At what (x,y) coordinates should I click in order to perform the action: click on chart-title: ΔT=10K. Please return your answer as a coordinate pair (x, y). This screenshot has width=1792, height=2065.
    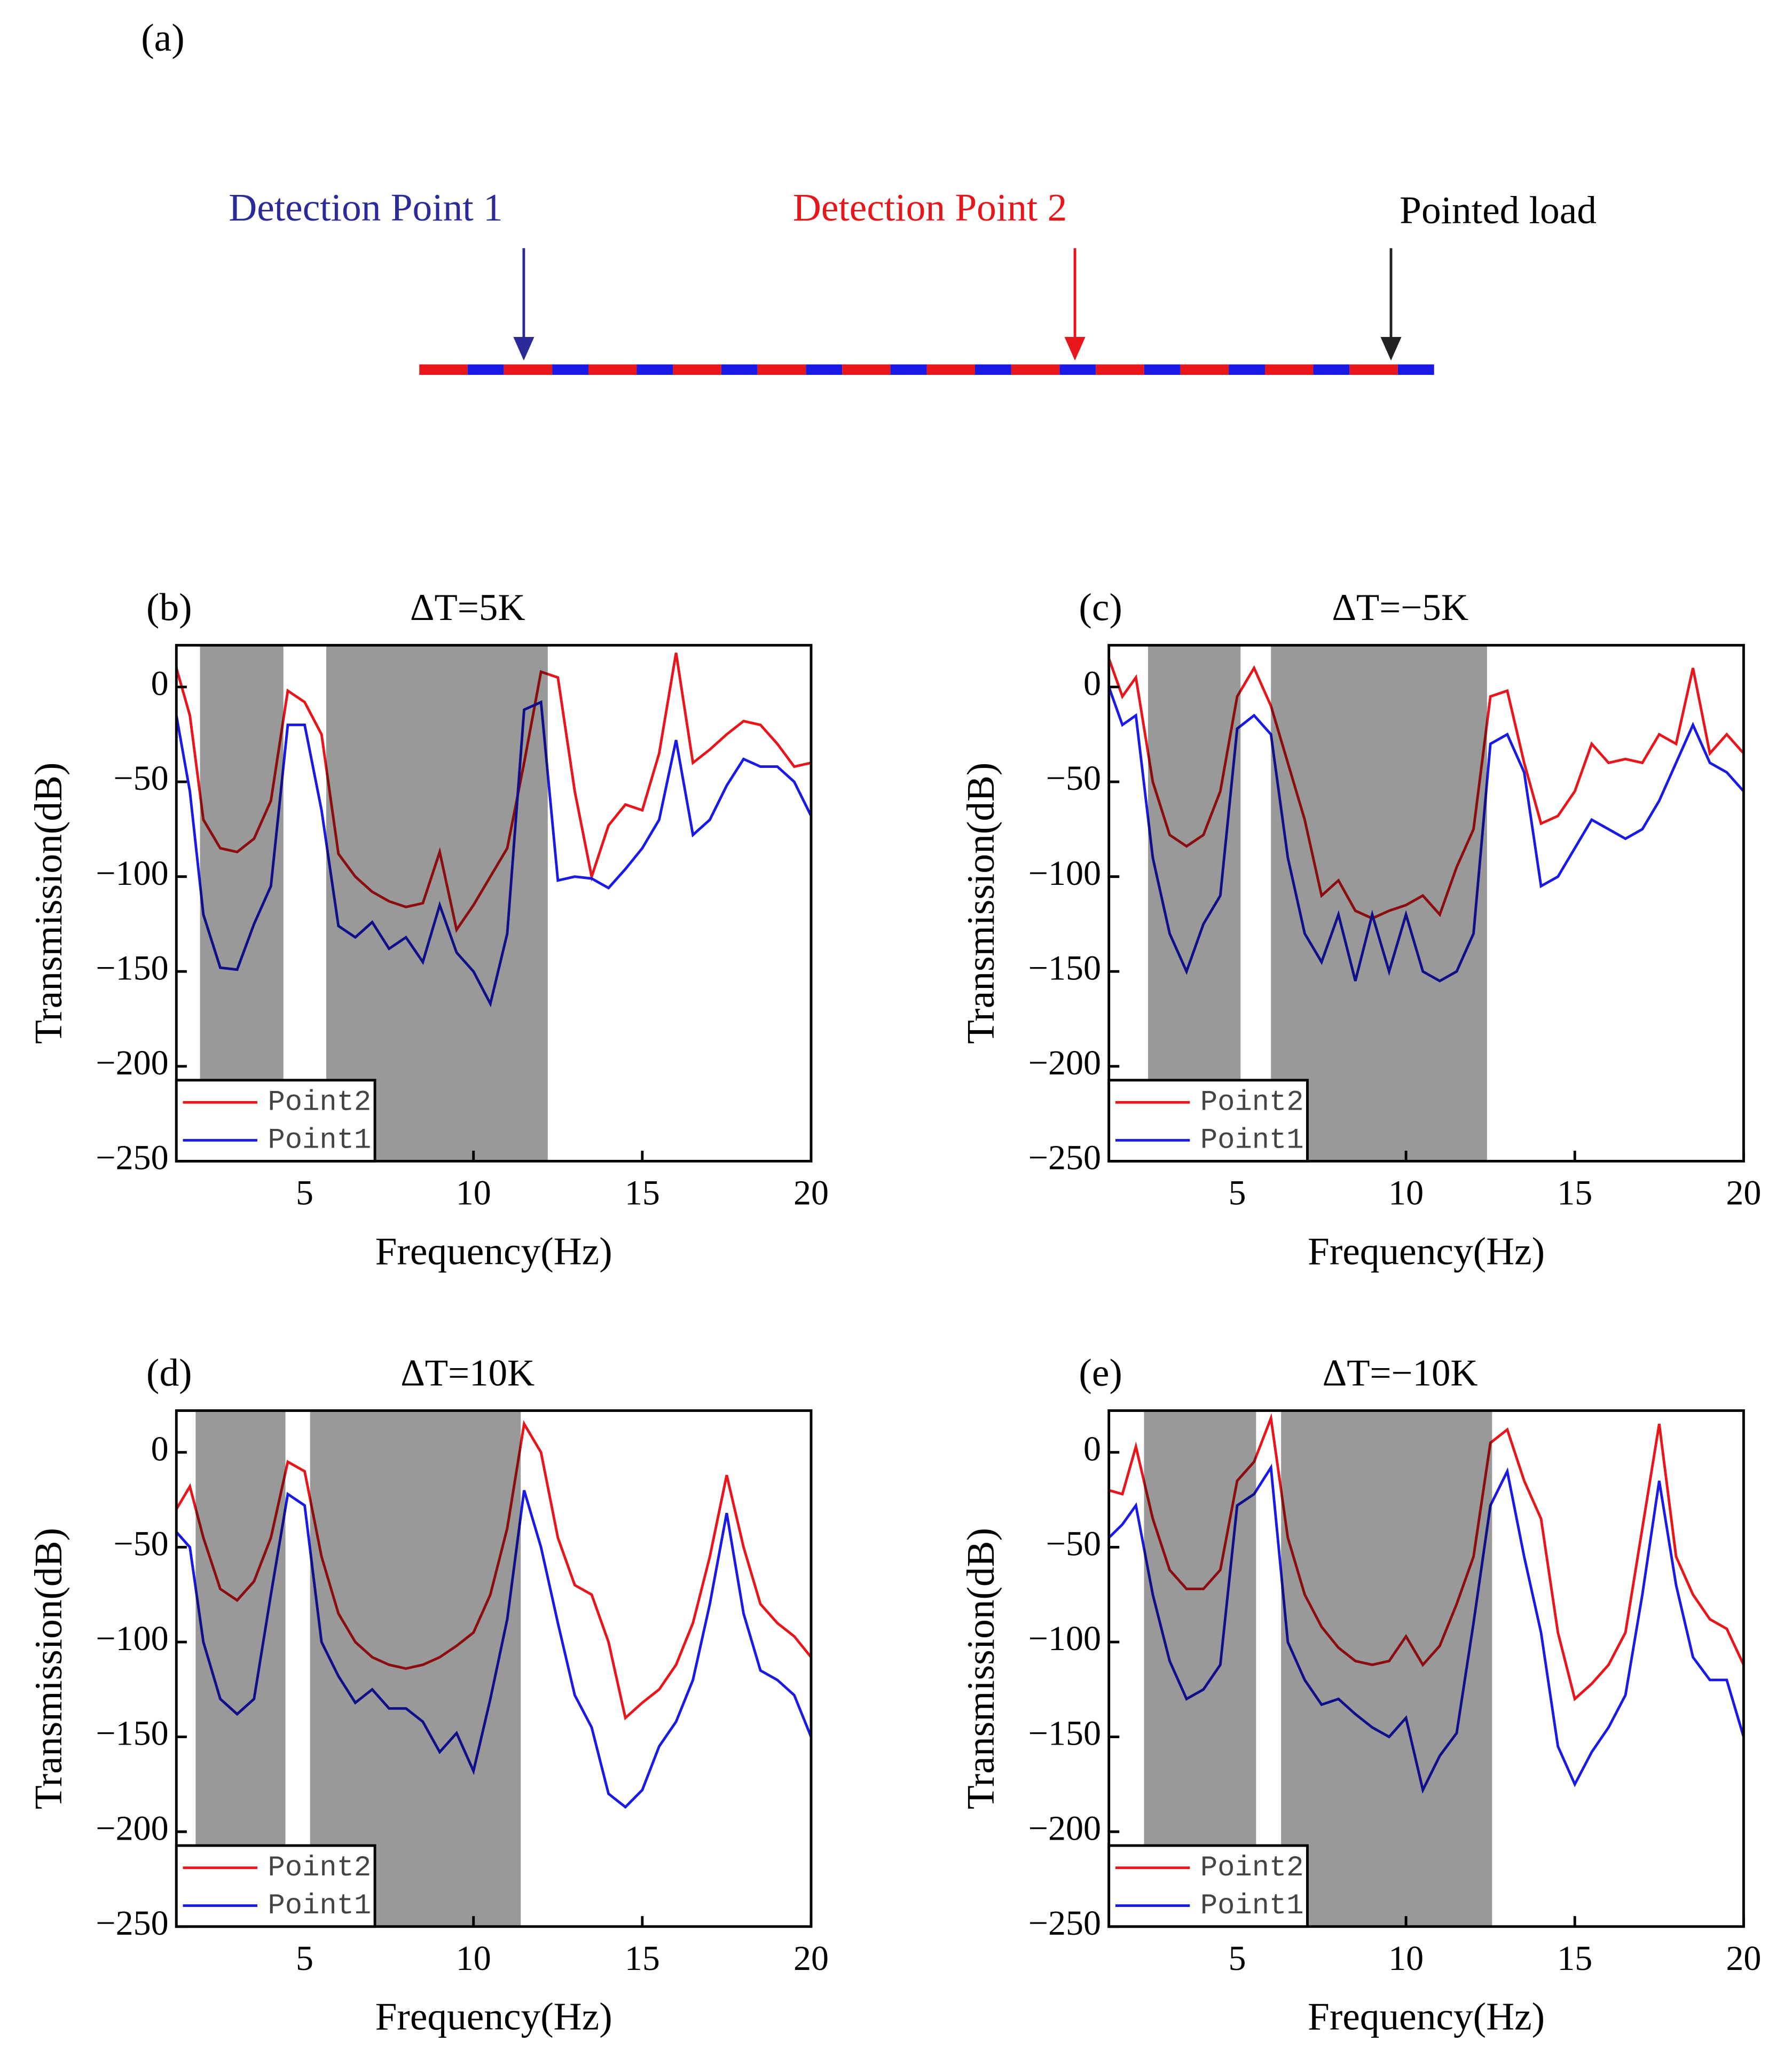
    Looking at the image, I should click on (468, 1373).